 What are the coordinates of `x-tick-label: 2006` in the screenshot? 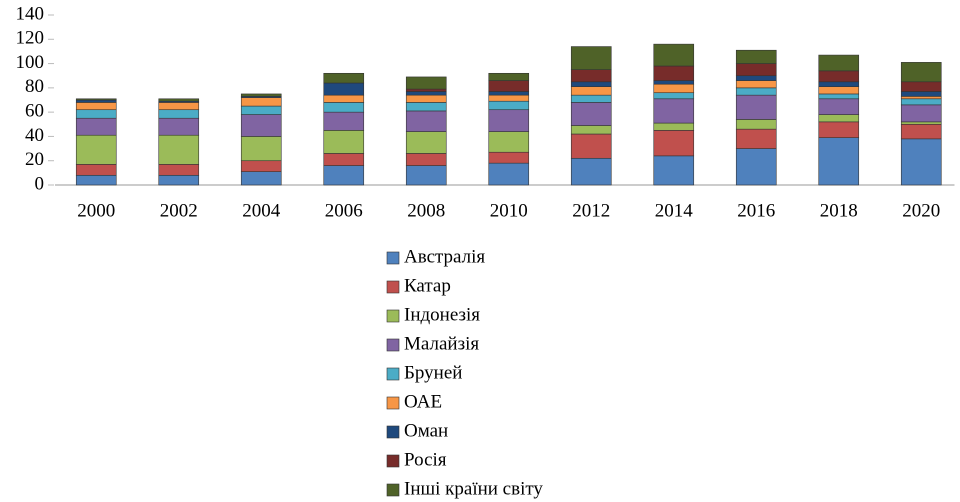 It's located at (344, 210).